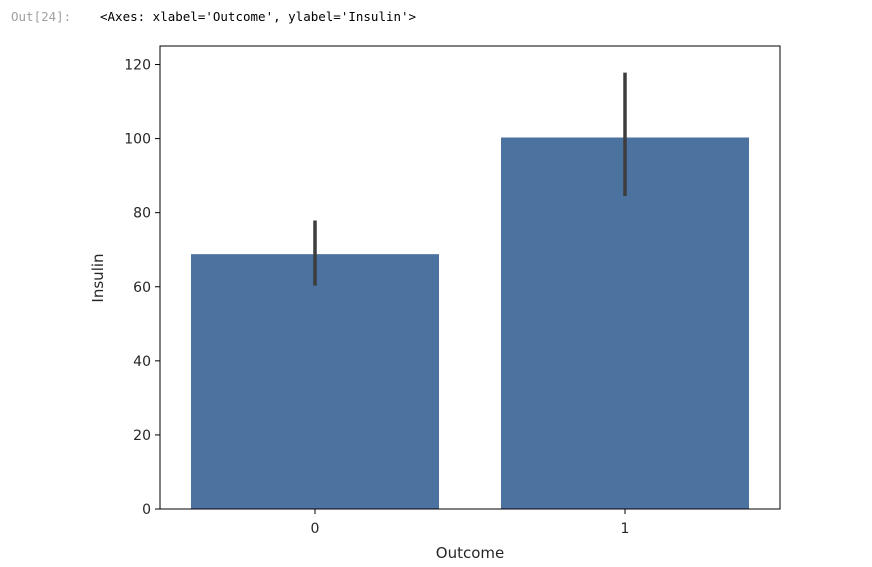 The height and width of the screenshot is (567, 872). What do you see at coordinates (142, 214) in the screenshot?
I see `y-tick-label: 80` at bounding box center [142, 214].